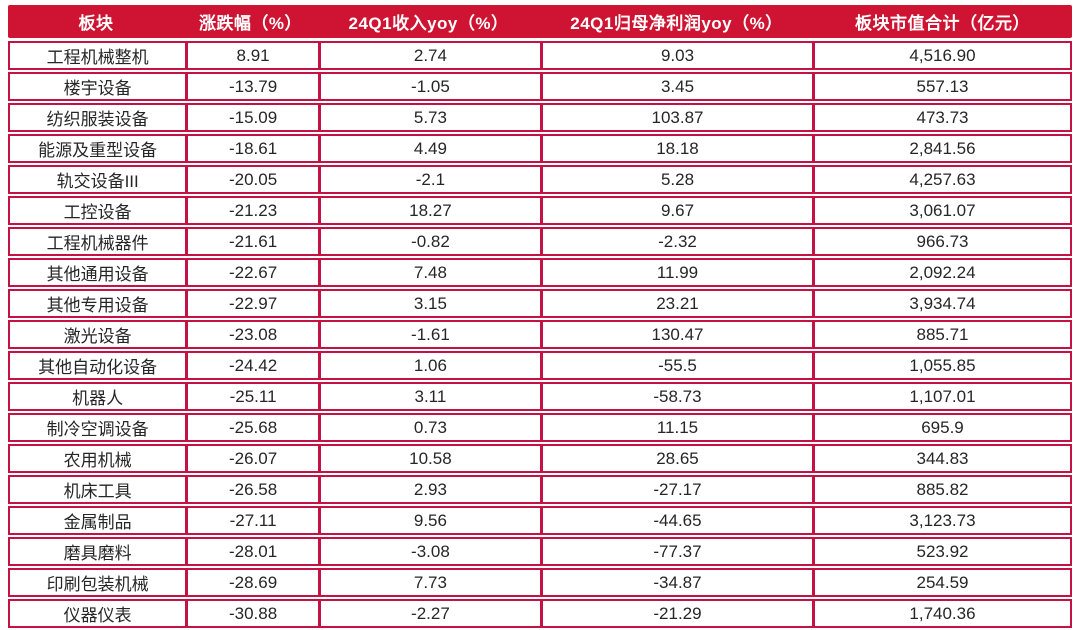 The image size is (1080, 630). What do you see at coordinates (428, 334) in the screenshot?
I see `value-cell: -1.61` at bounding box center [428, 334].